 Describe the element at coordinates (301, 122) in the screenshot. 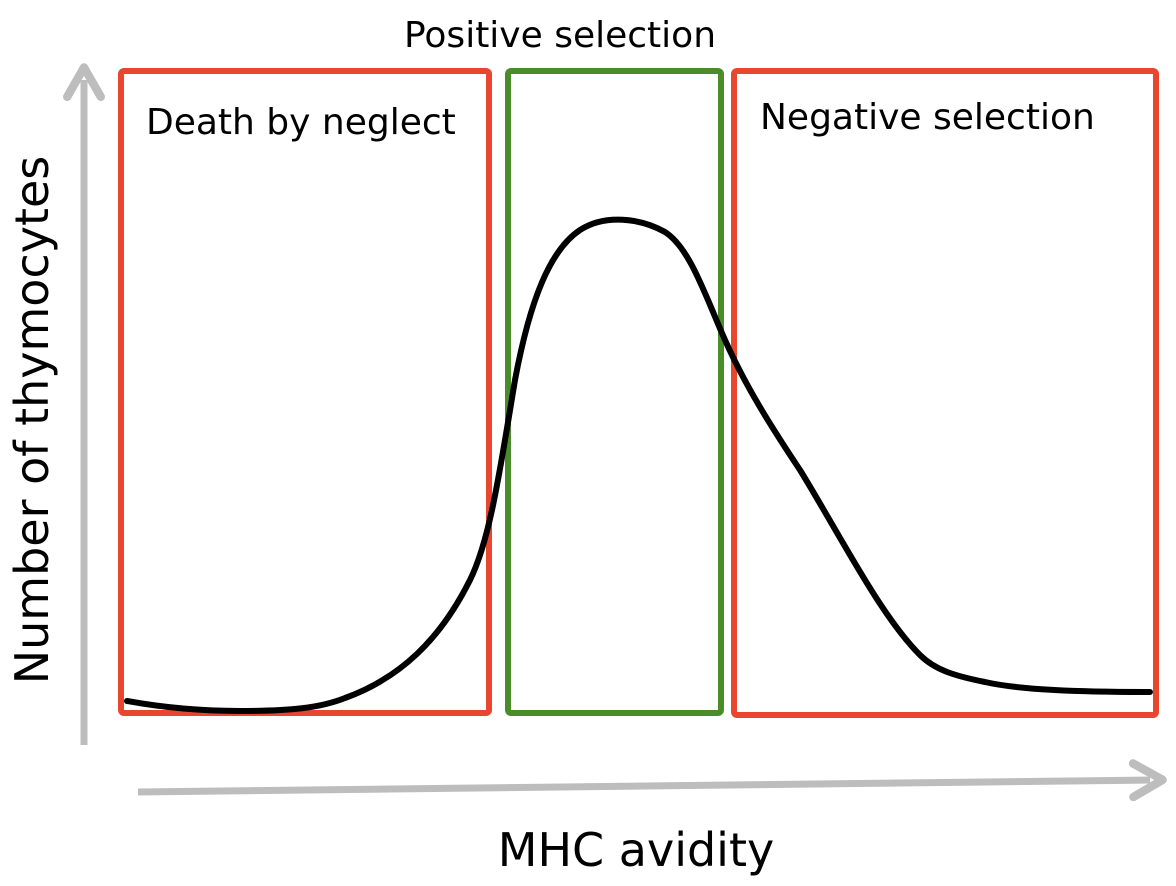

I see `death-by-neglect-label: Death by neglect` at that location.